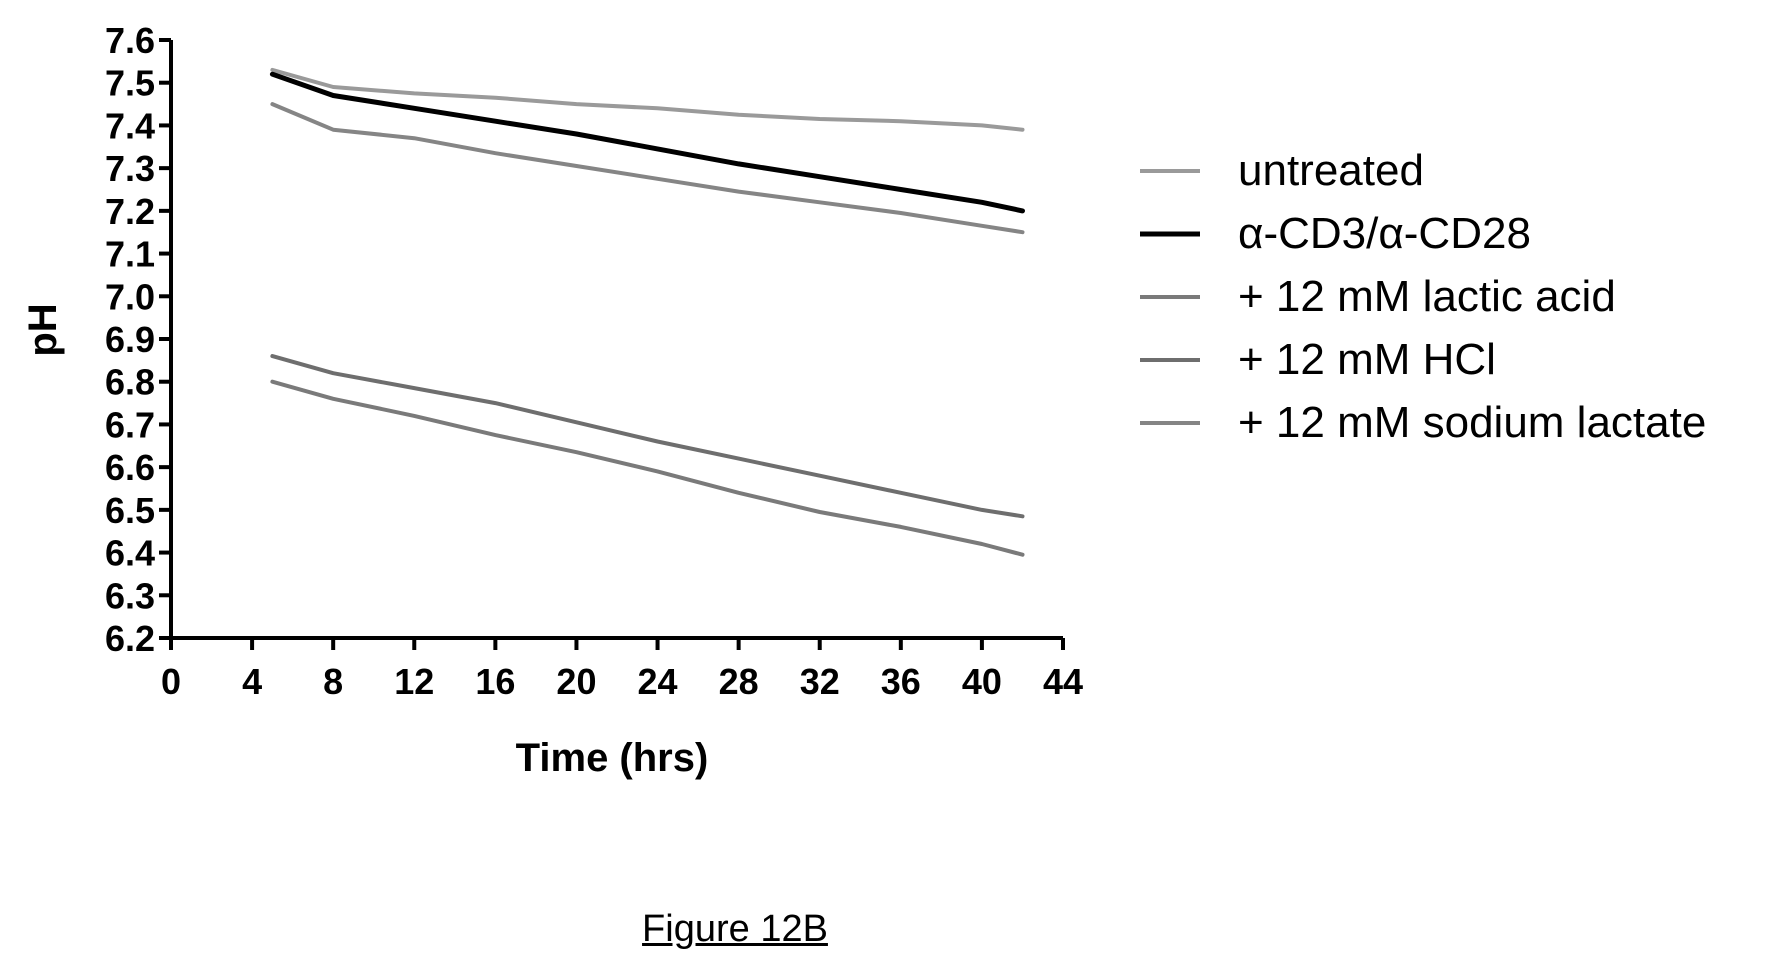  Describe the element at coordinates (130, 254) in the screenshot. I see `y-tick-label: 7.1` at that location.